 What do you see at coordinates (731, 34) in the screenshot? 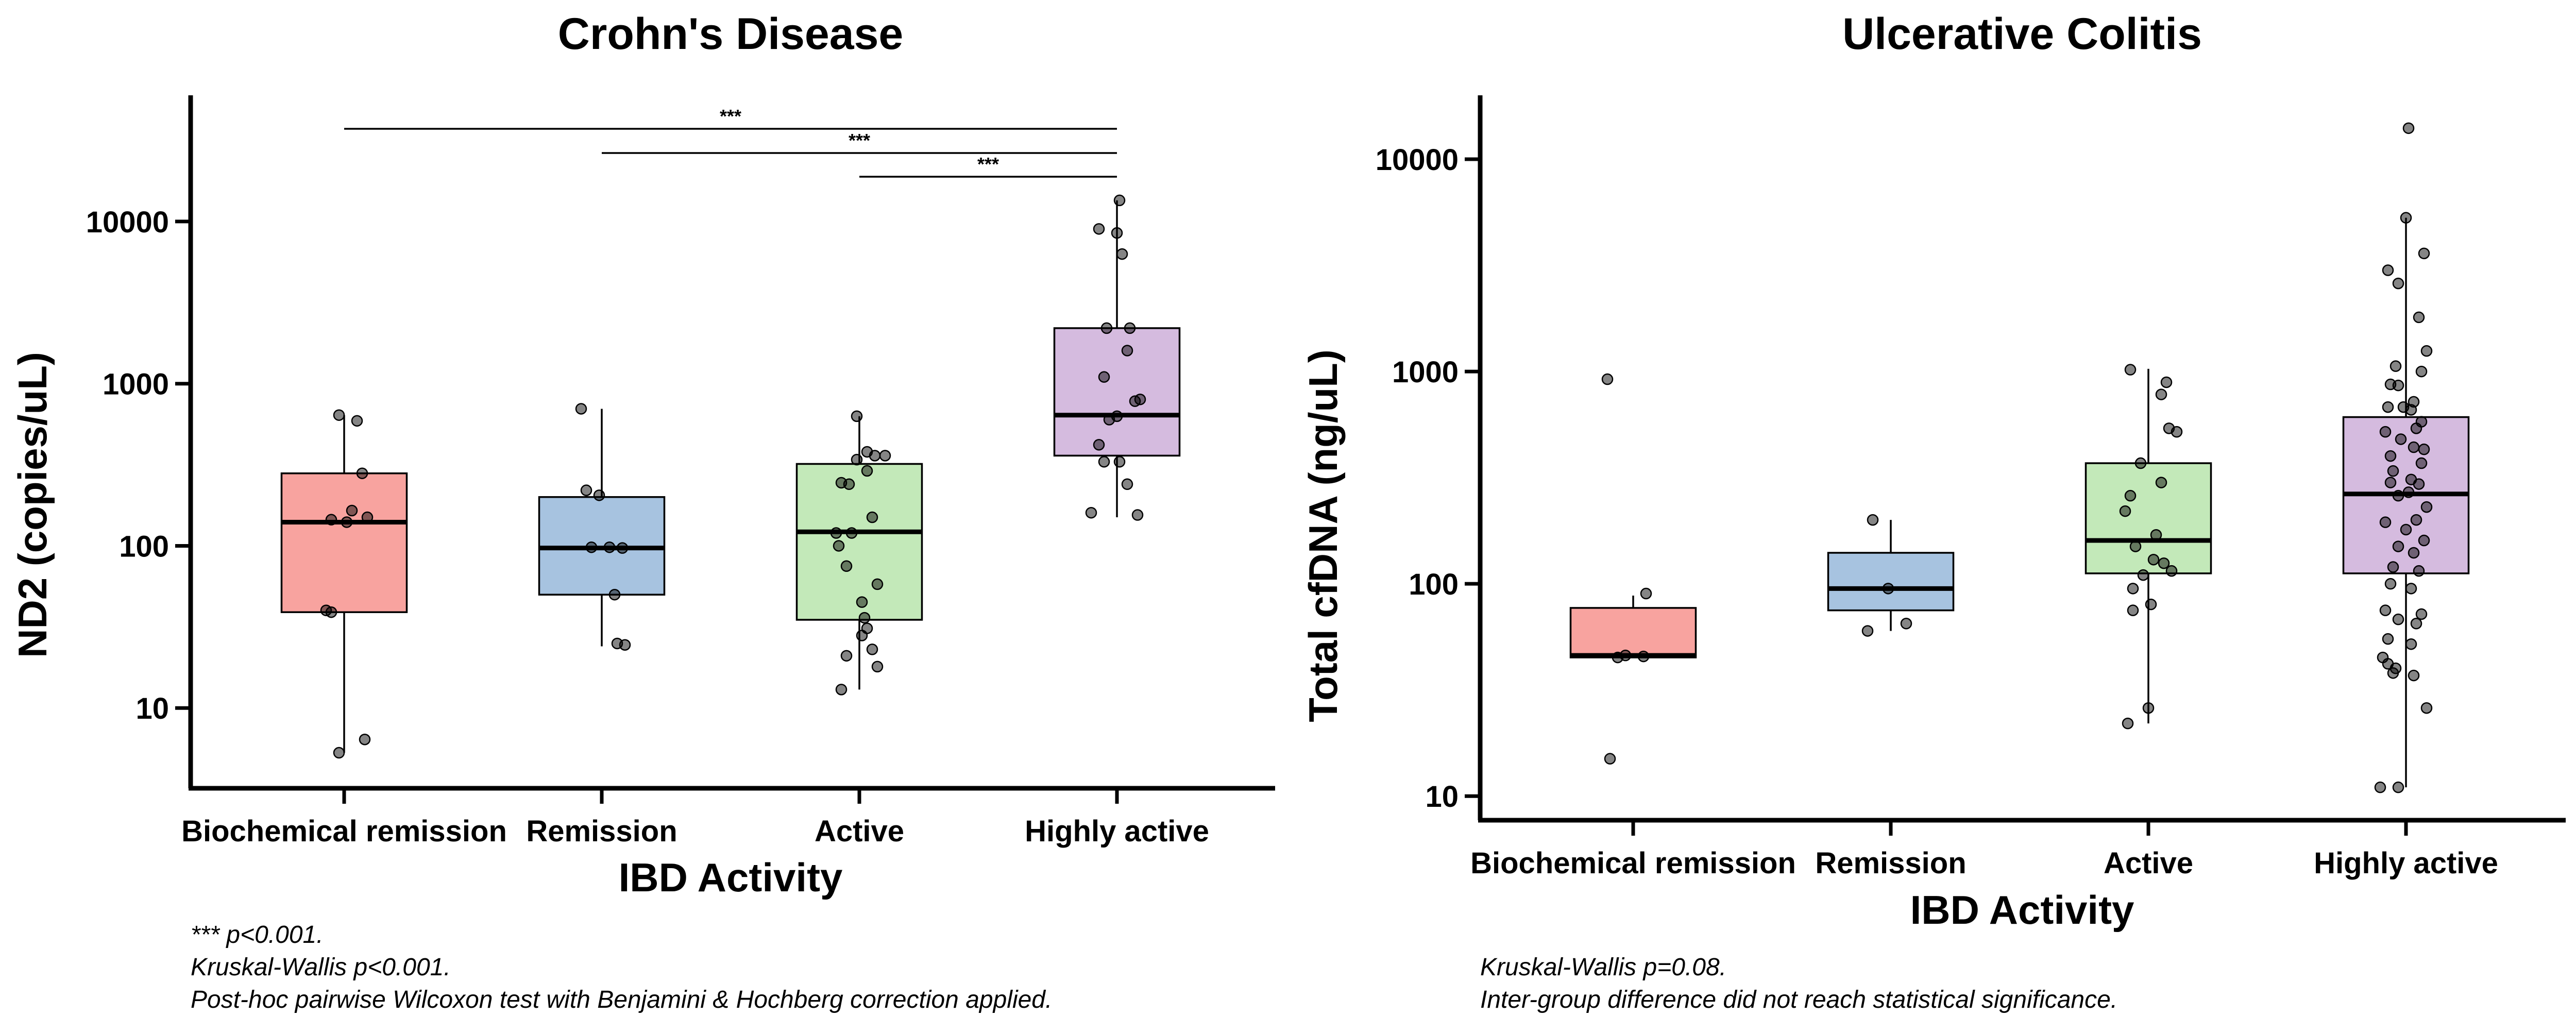
I see `chart-title: Crohn's Disease` at bounding box center [731, 34].